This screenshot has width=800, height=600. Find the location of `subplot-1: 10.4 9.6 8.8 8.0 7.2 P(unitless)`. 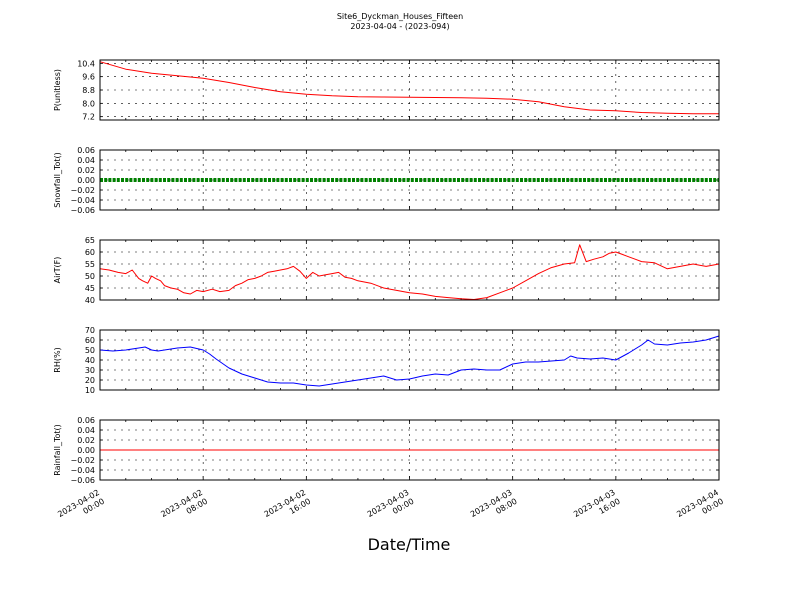

subplot-1: 10.4 9.6 8.8 8.0 7.2 P(unitless) is located at coordinates (386, 90).